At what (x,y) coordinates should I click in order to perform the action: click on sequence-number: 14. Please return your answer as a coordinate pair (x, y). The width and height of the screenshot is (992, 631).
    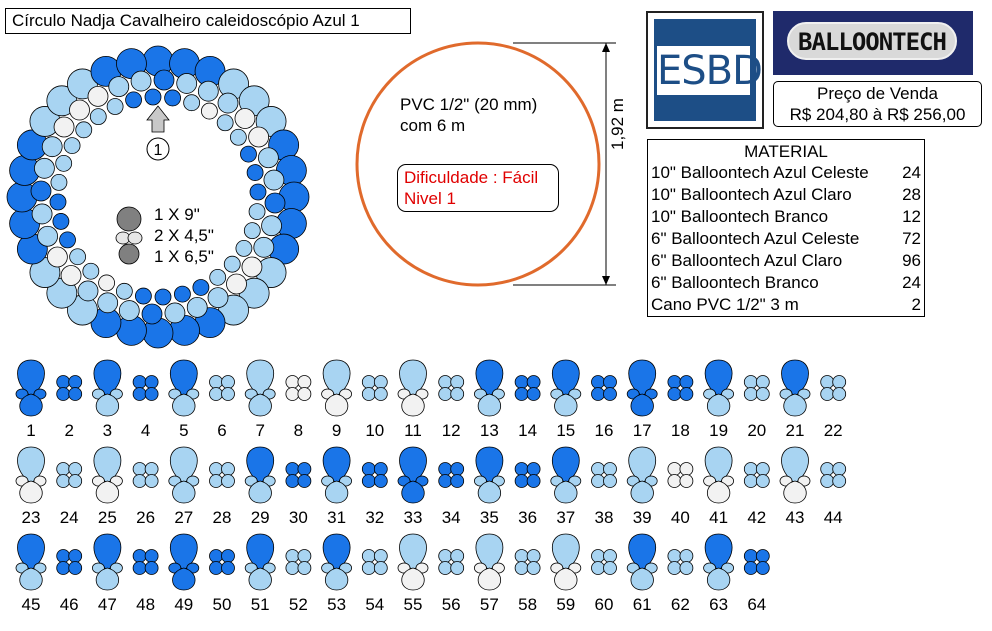
    Looking at the image, I should click on (528, 430).